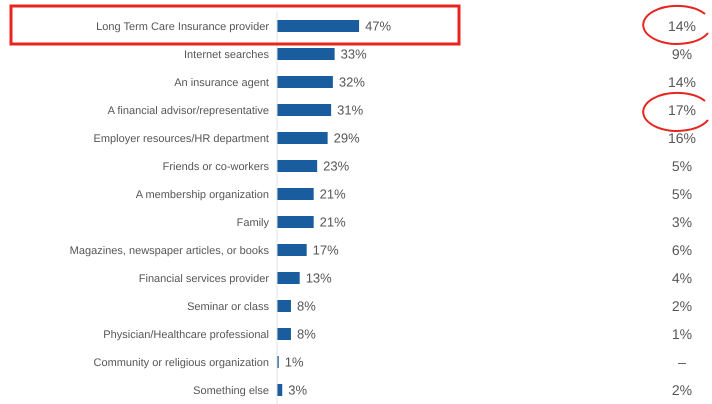  I want to click on text: 17%, so click(682, 110).